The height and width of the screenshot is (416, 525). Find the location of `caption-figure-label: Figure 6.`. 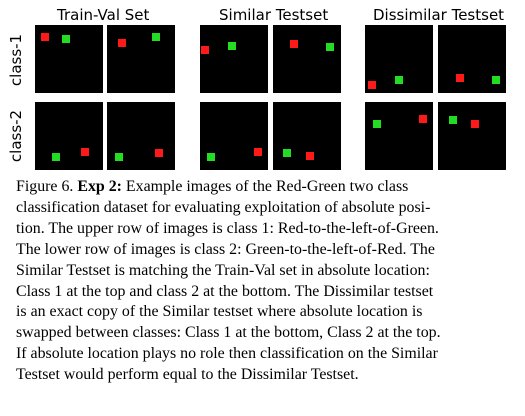

caption-figure-label: Figure 6. is located at coordinates (47, 186).